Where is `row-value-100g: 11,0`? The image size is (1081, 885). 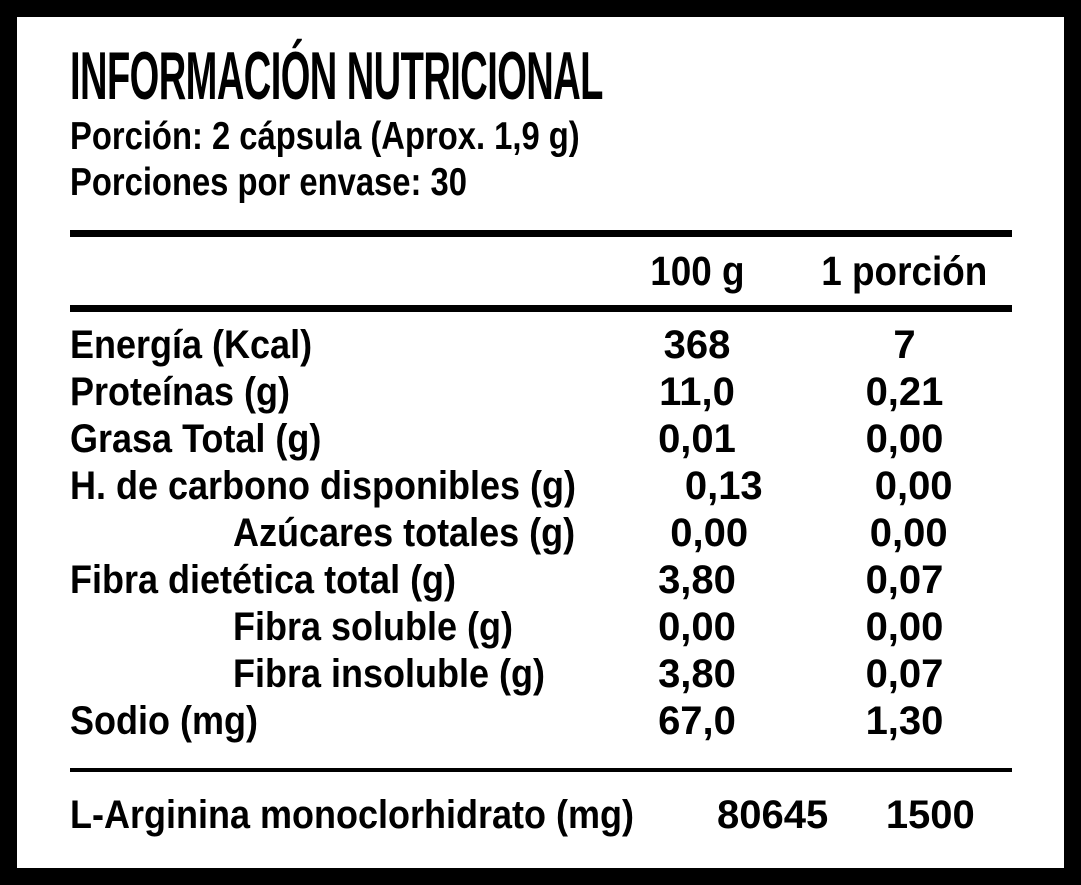
row-value-100g: 11,0 is located at coordinates (697, 392).